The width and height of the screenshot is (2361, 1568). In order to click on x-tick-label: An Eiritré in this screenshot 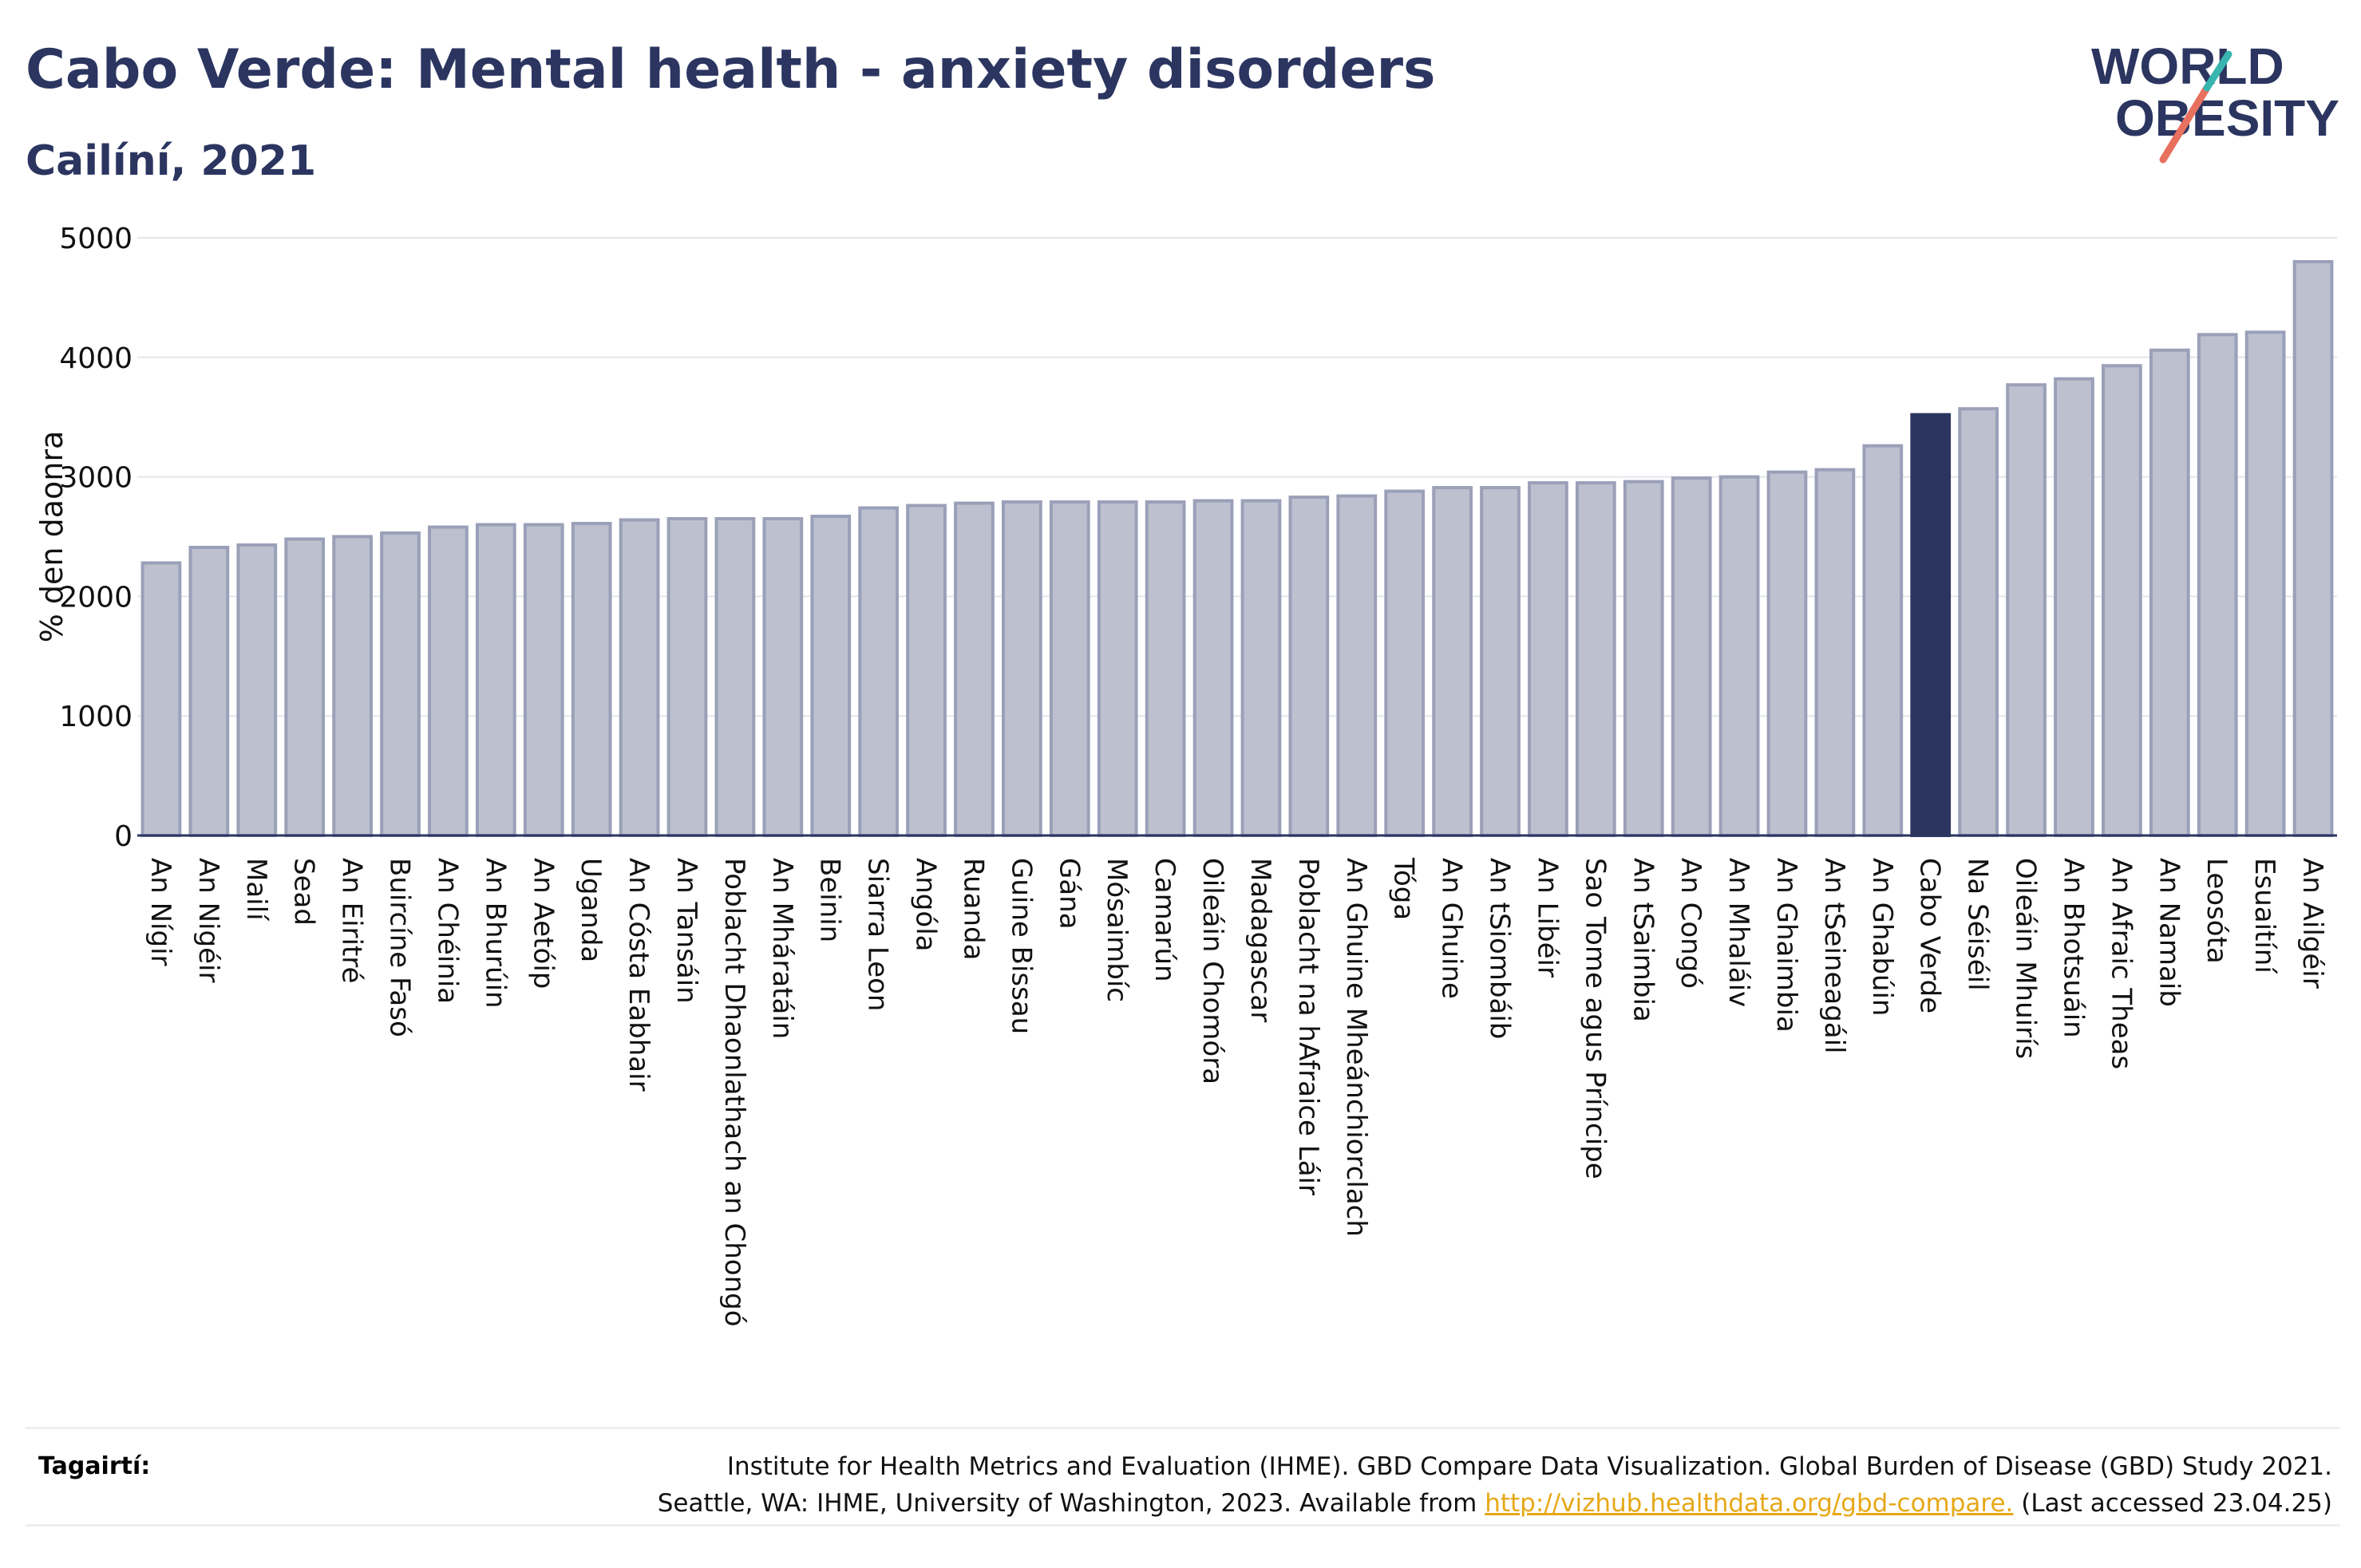, I will do `click(352, 920)`.